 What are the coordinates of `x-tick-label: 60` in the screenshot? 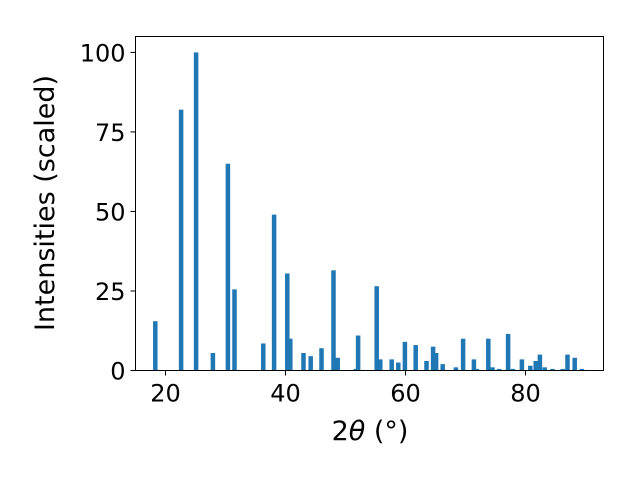 It's located at (405, 394).